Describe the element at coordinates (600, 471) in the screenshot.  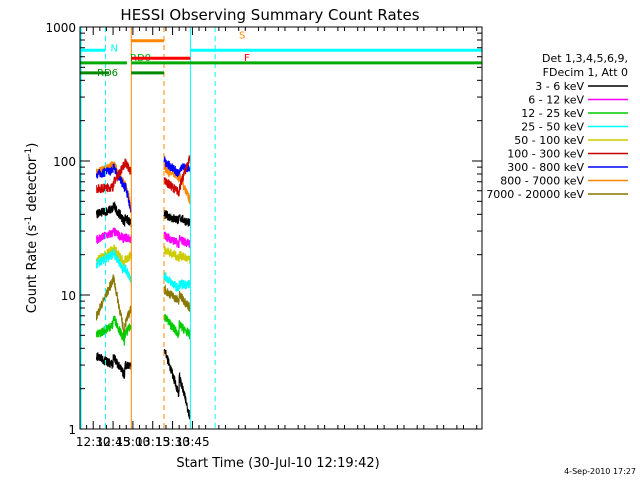
I see `footer-timestamp: 4-Sep-2010 17:27` at that location.